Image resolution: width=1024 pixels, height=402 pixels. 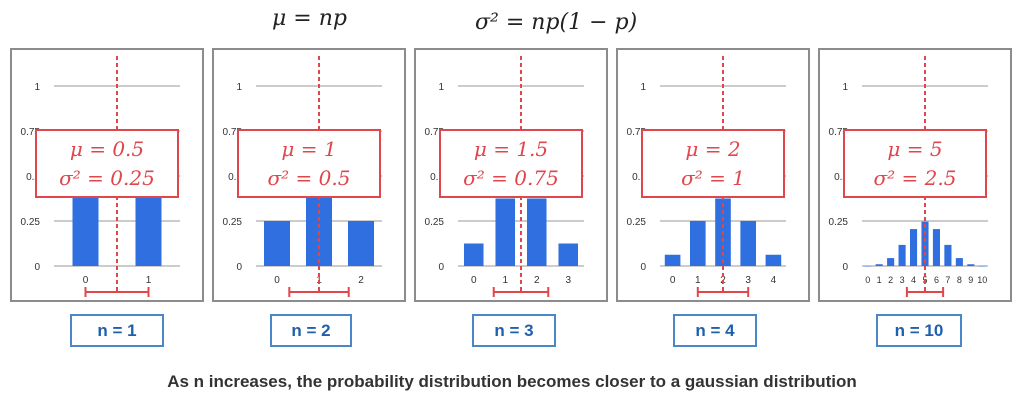 I want to click on mean-label: μ = 1.5, so click(x=511, y=149).